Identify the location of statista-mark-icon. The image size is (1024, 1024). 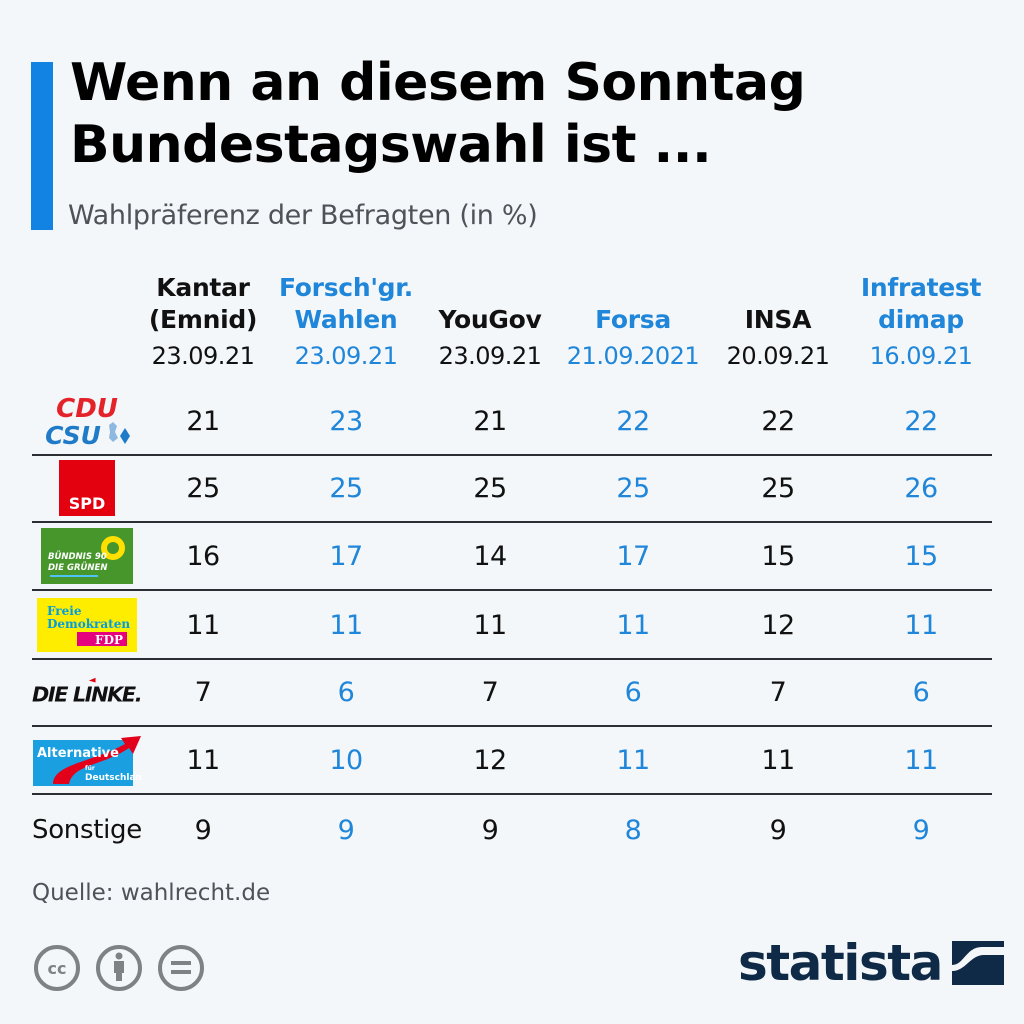
(977, 963).